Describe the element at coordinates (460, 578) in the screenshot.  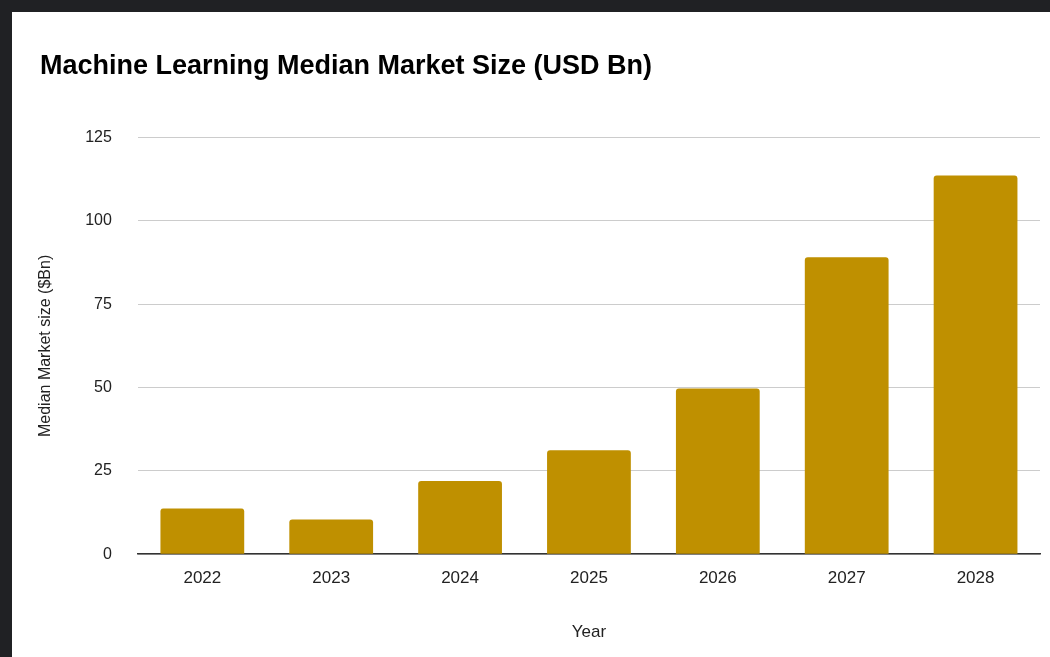
I see `x-tick-label: 2024` at that location.